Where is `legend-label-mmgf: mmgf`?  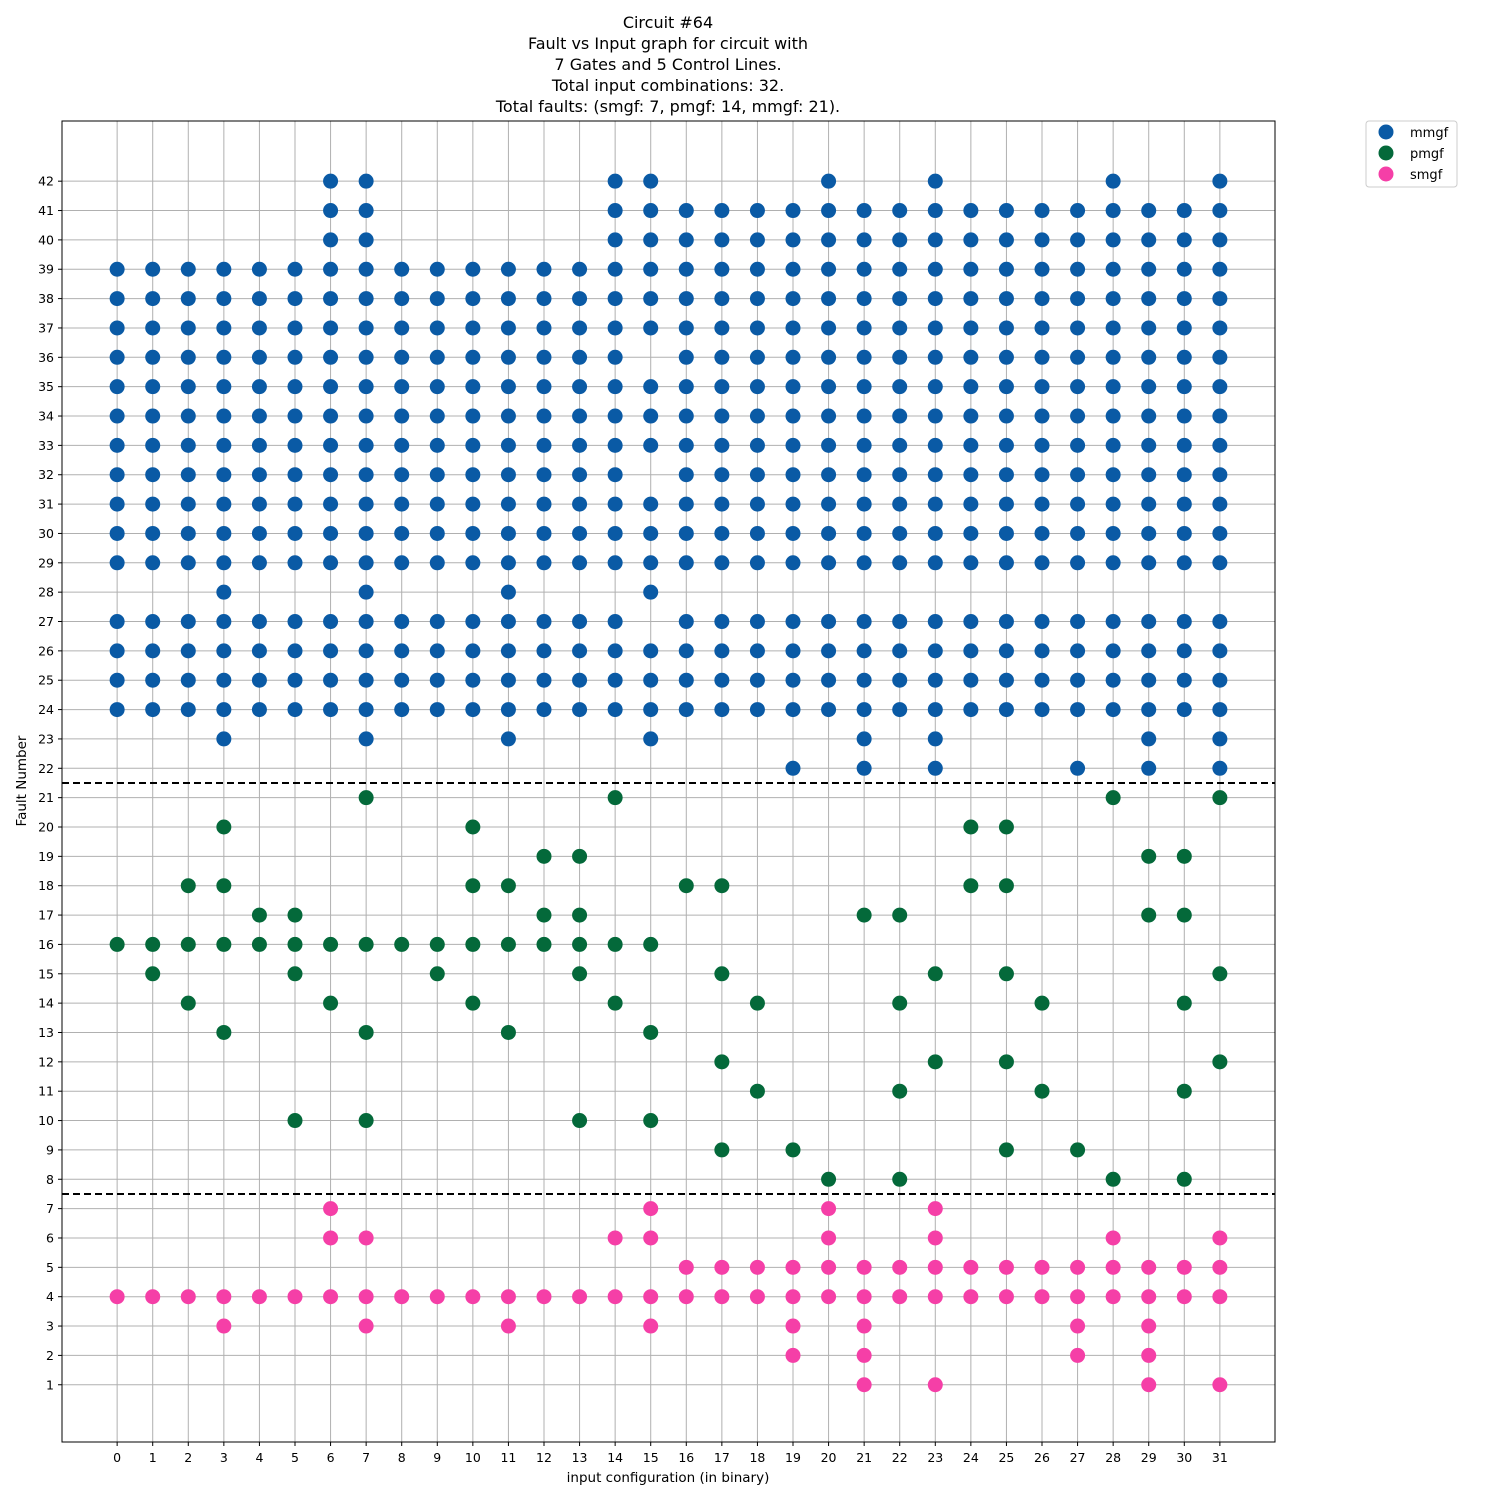
legend-label-mmgf: mmgf is located at coordinates (1429, 133).